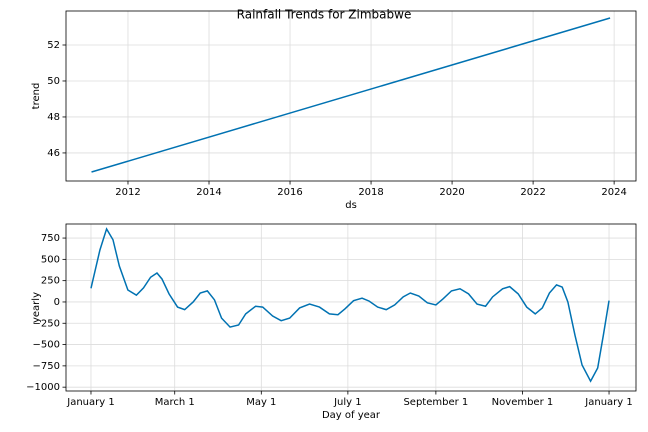 Image resolution: width=648 pixels, height=432 pixels. I want to click on y-tick-label: 52, so click(53, 45).